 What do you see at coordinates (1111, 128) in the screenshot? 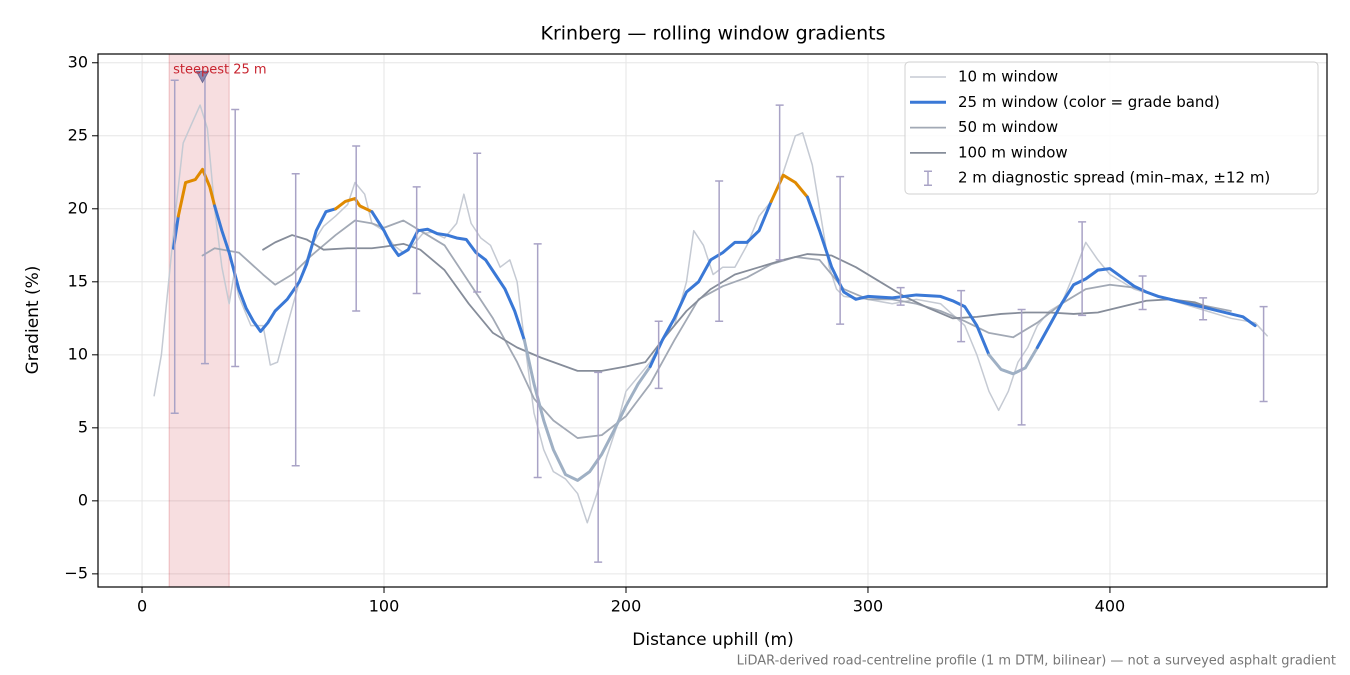
I see `legend-box` at bounding box center [1111, 128].